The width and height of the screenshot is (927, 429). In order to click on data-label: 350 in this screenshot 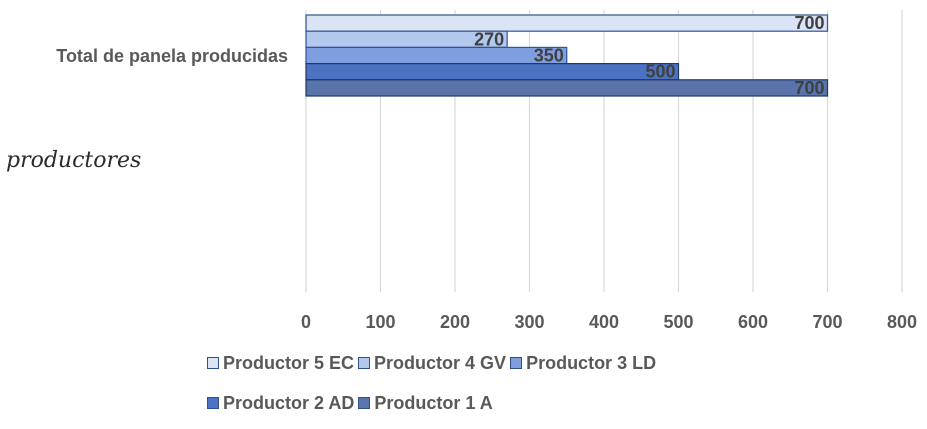, I will do `click(549, 56)`.